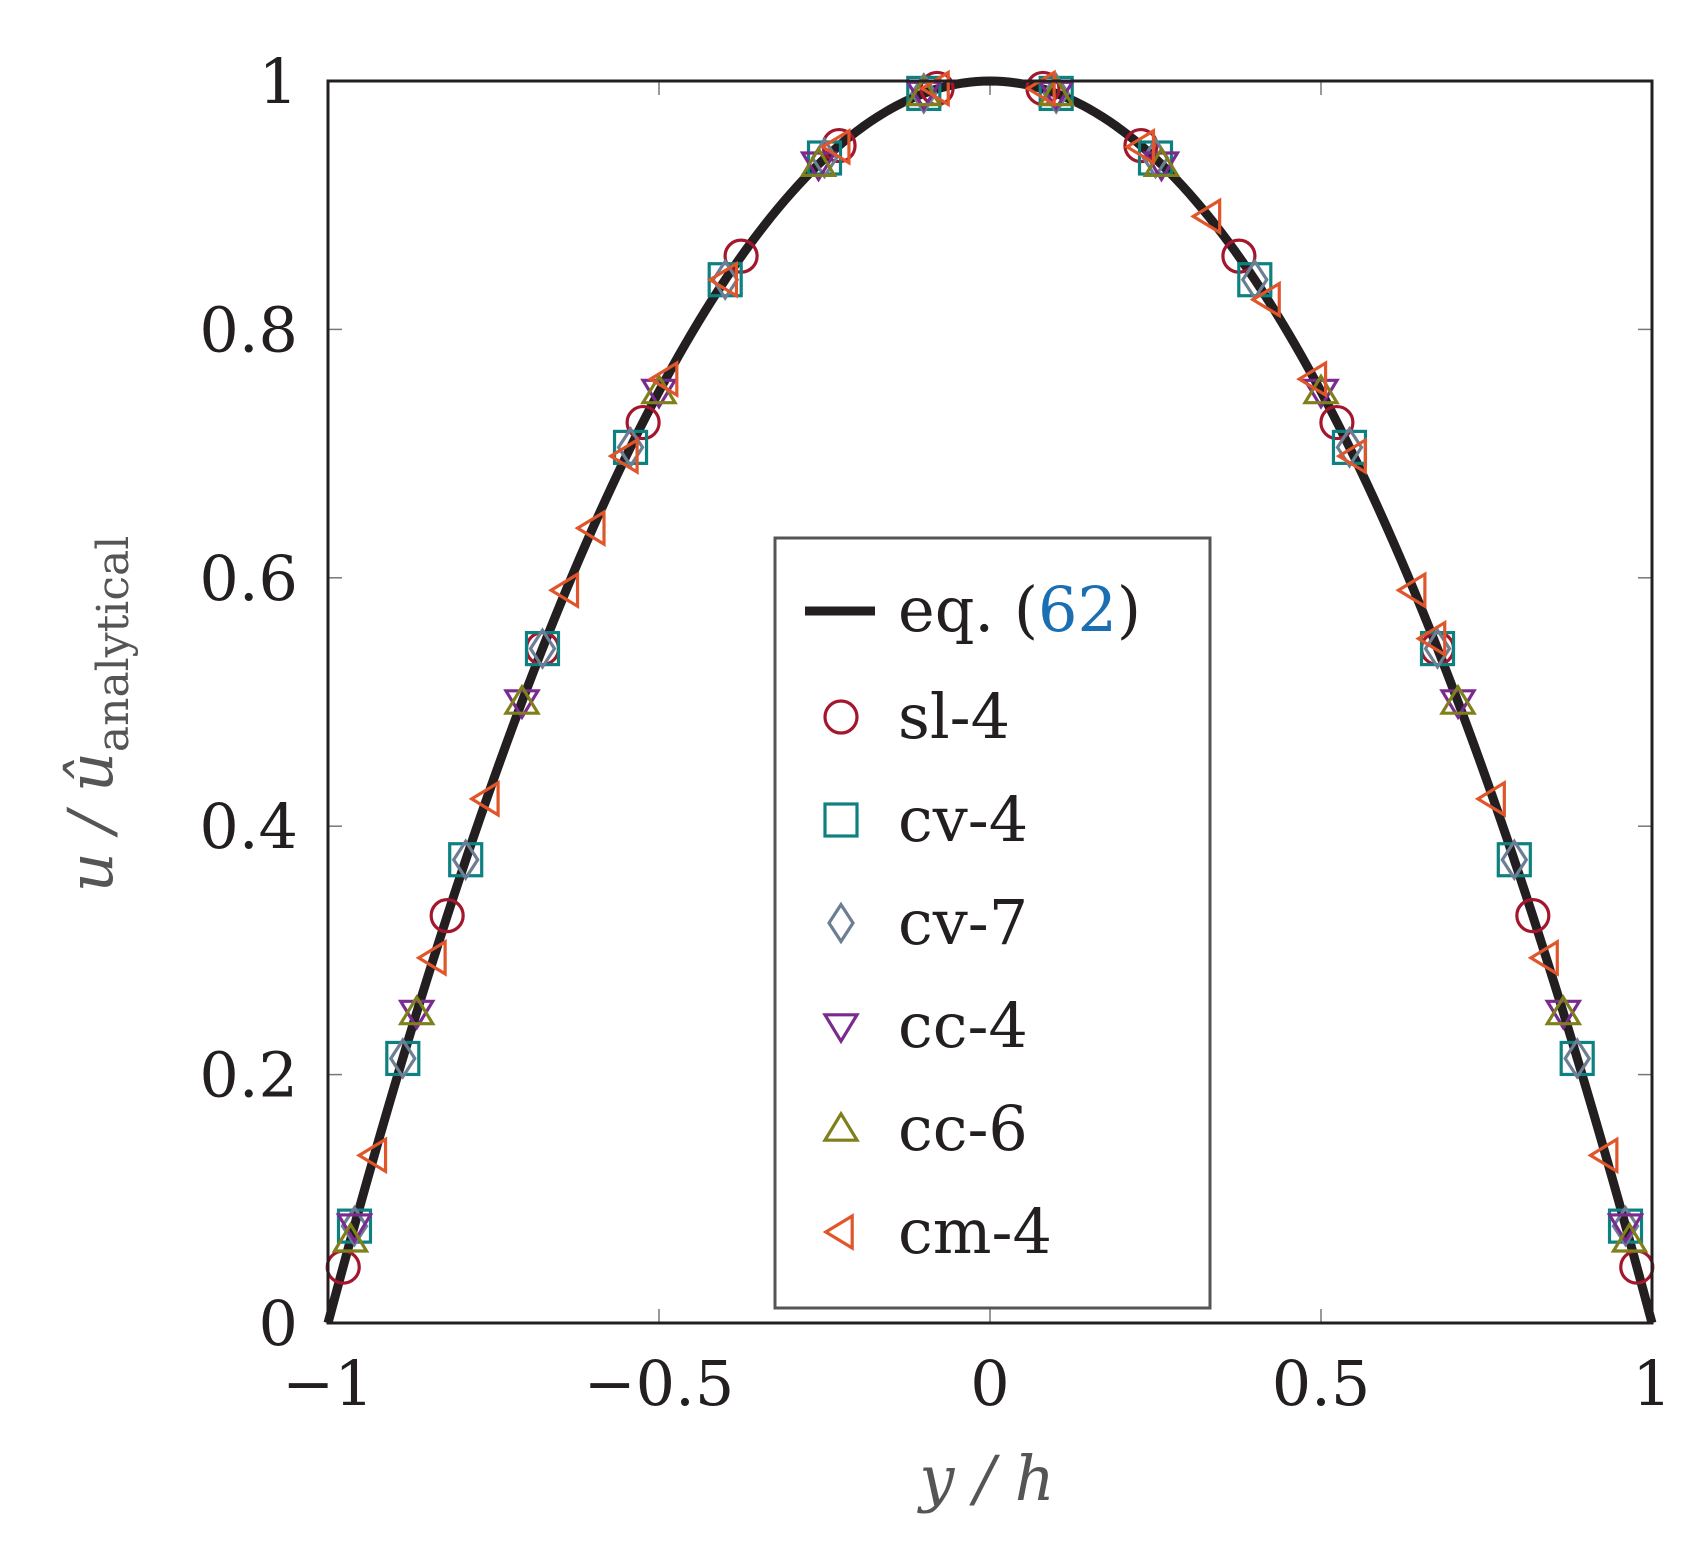 The image size is (1695, 1568). I want to click on legend-eq-name: eq., so click(946, 609).